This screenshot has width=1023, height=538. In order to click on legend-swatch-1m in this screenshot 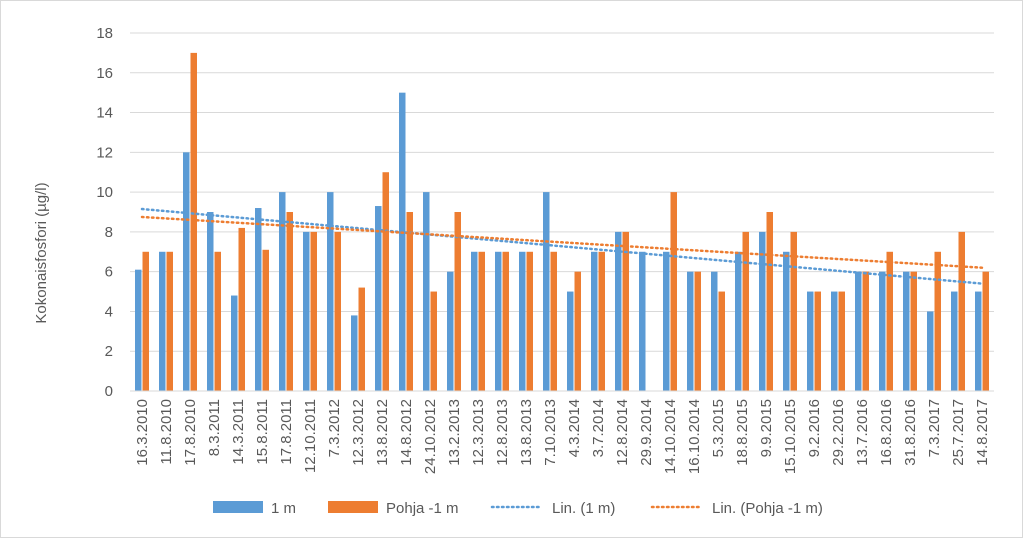, I will do `click(238, 507)`.